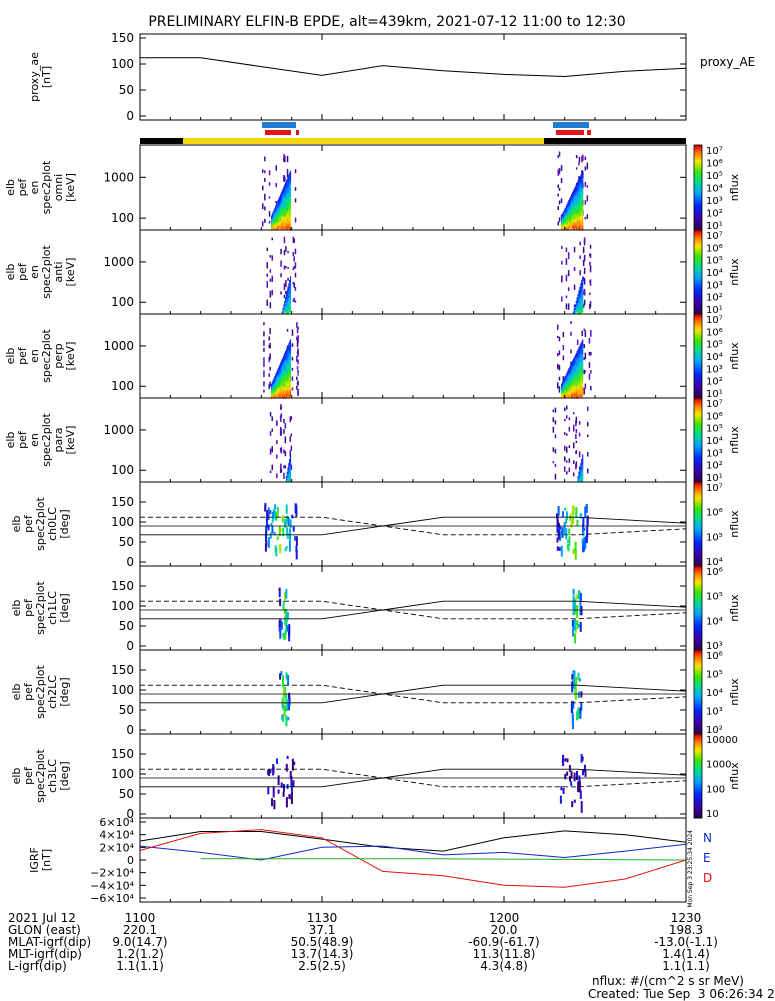  Describe the element at coordinates (116, 822) in the screenshot. I see `ytick-label: 6×10⁴` at that location.